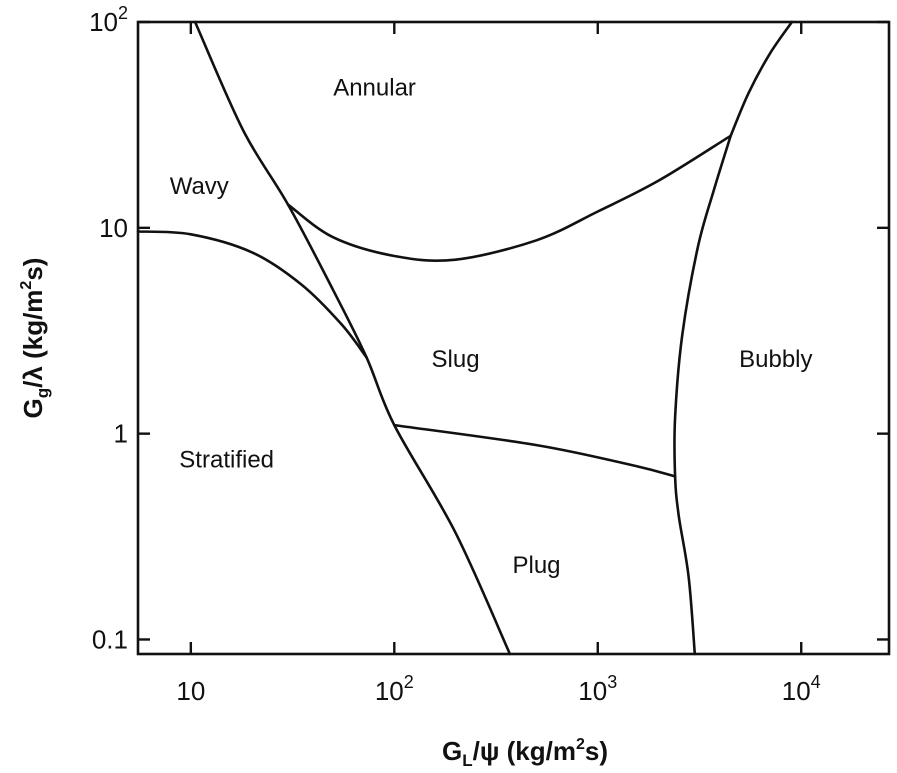 This screenshot has width=897, height=773. I want to click on boundary-annular-slug, so click(509, 198).